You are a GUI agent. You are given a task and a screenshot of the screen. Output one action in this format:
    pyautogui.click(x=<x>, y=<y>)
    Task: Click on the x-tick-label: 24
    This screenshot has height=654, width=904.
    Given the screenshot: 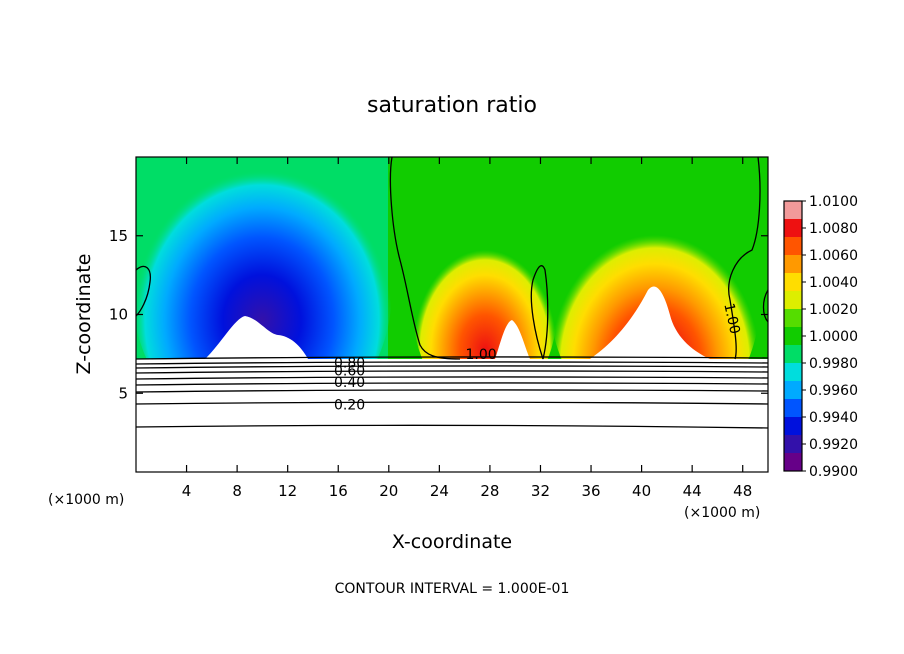 What is the action you would take?
    pyautogui.click(x=439, y=491)
    